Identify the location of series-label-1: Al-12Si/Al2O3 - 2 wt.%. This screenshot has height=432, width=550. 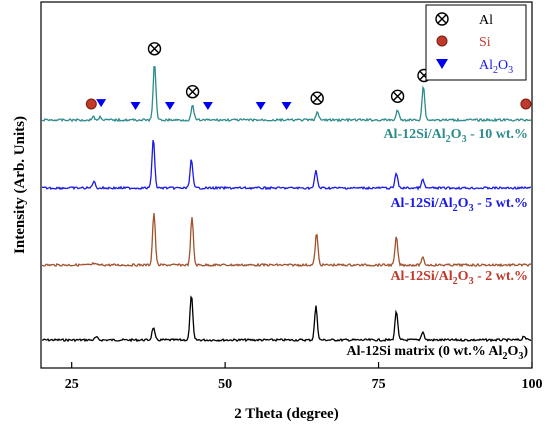
(459, 278).